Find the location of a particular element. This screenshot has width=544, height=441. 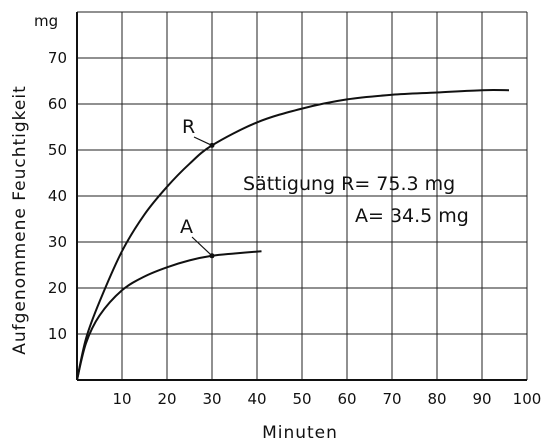

y-tick-label: 30 is located at coordinates (57, 242).